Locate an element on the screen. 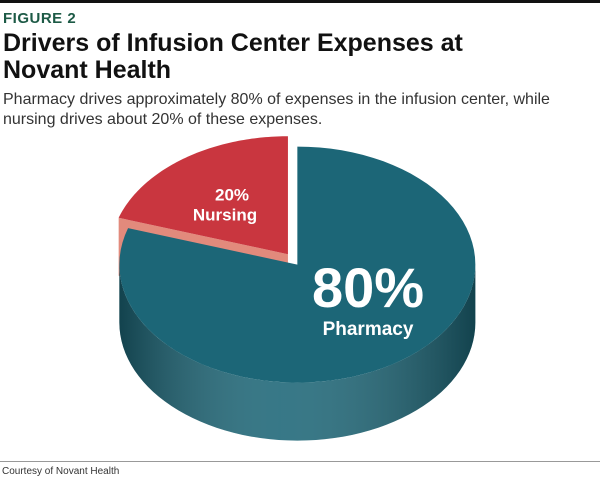  top-rule is located at coordinates (300, 1).